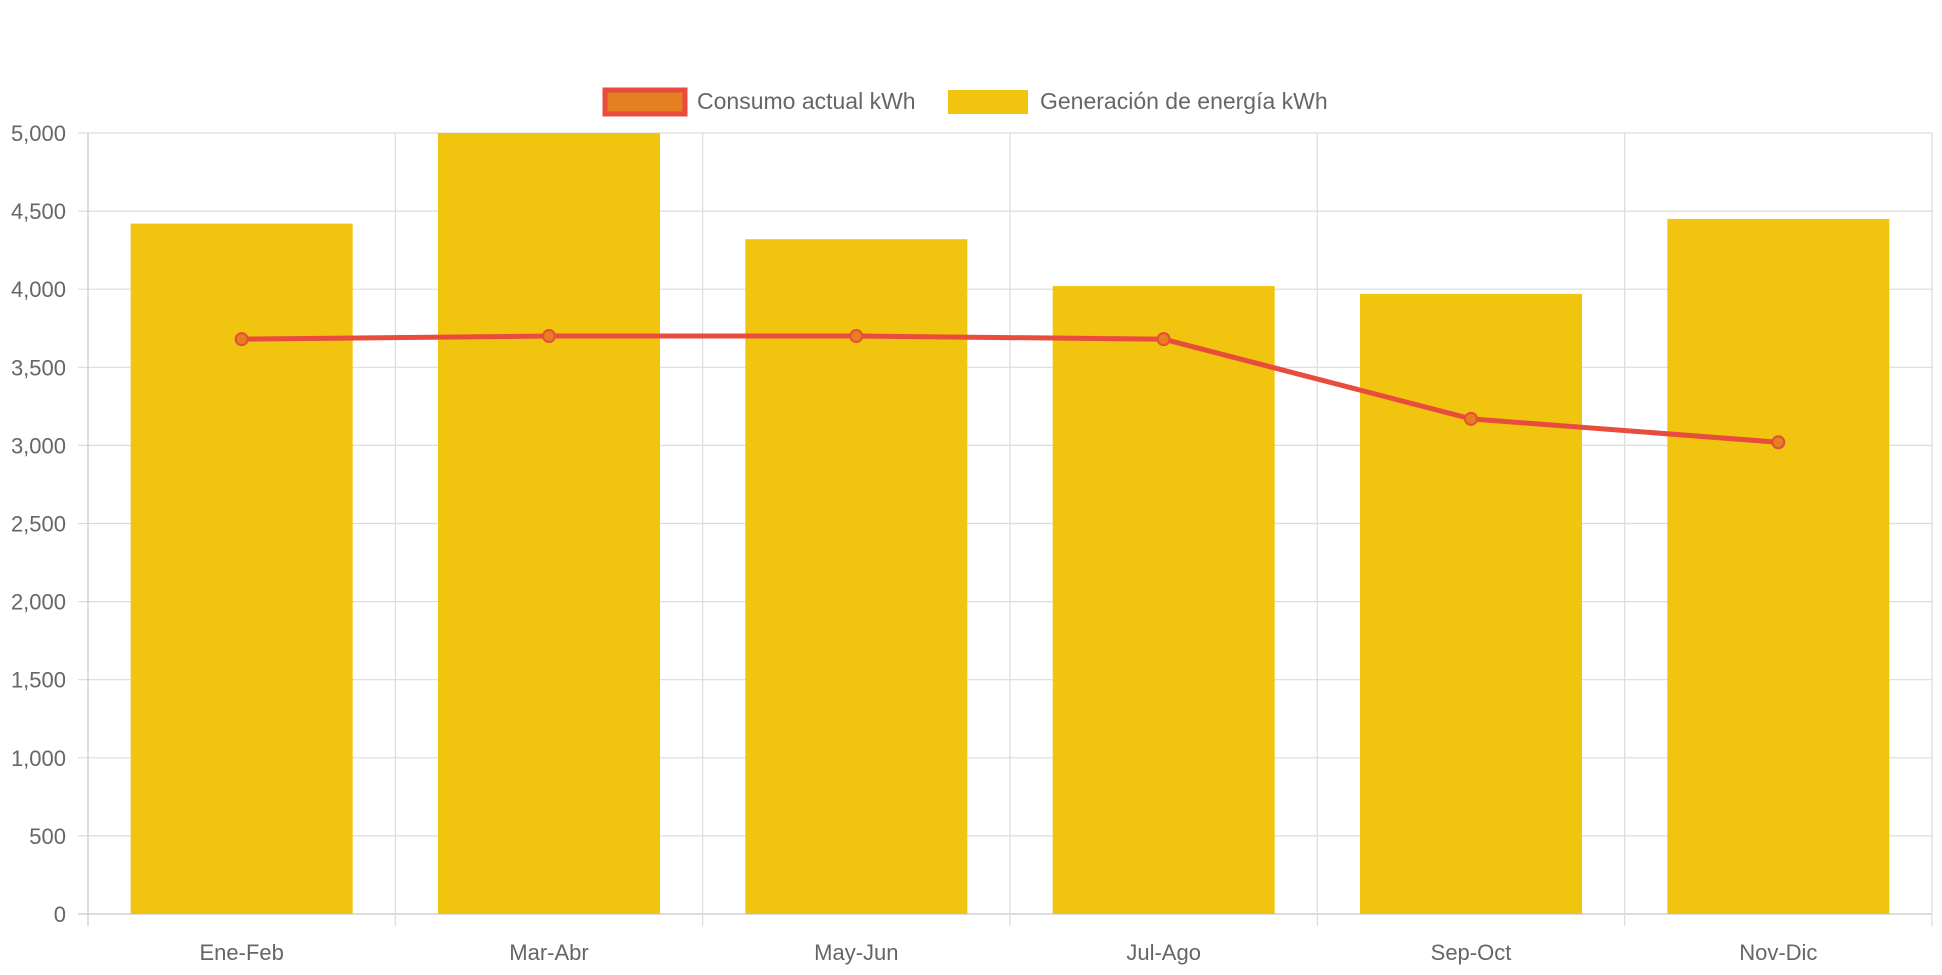 This screenshot has width=1942, height=975. I want to click on x-tick-label: May-Jun, so click(856, 952).